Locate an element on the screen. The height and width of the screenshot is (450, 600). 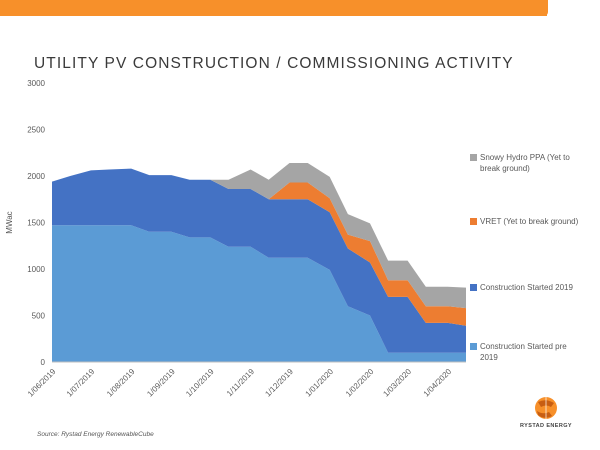
x-tick-label: 1/07/2019 is located at coordinates (81, 383).